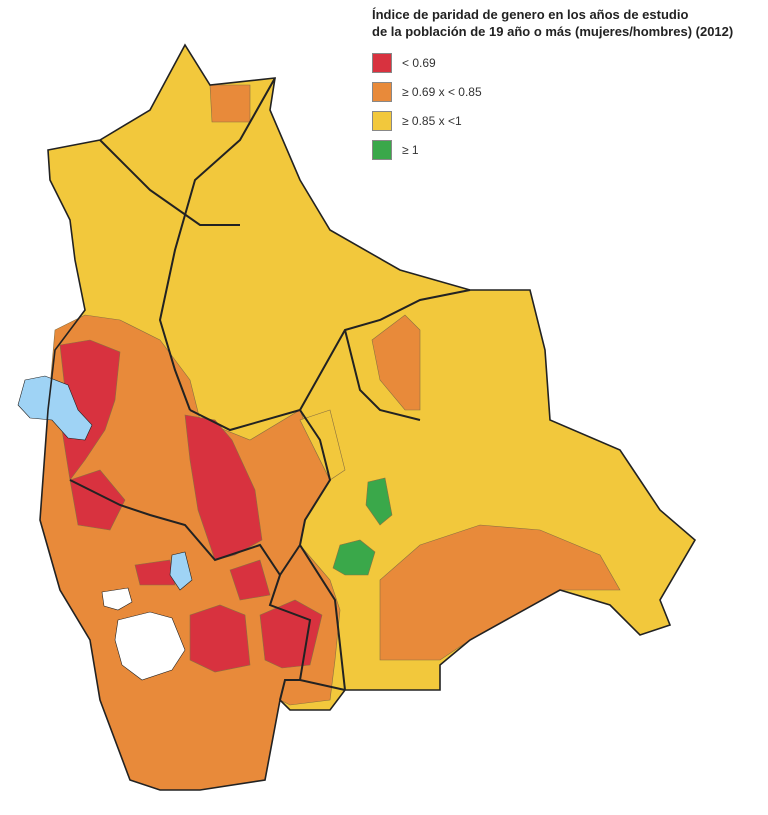  I want to click on region-red-central, so click(250, 580).